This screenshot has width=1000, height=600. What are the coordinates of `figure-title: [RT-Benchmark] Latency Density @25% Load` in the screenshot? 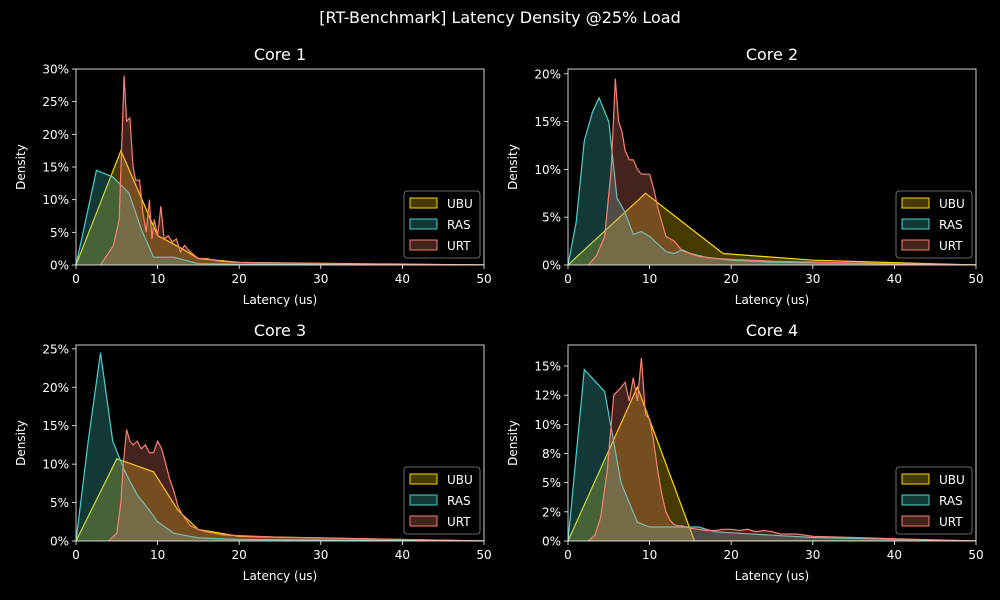 It's located at (500, 17).